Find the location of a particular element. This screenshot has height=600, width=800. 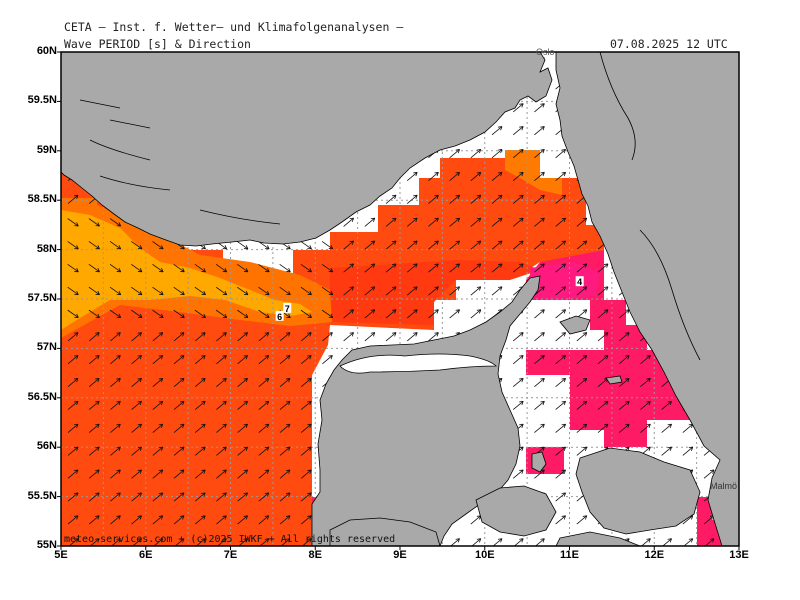

period-value-labels: 76 4 is located at coordinates (429, 299).